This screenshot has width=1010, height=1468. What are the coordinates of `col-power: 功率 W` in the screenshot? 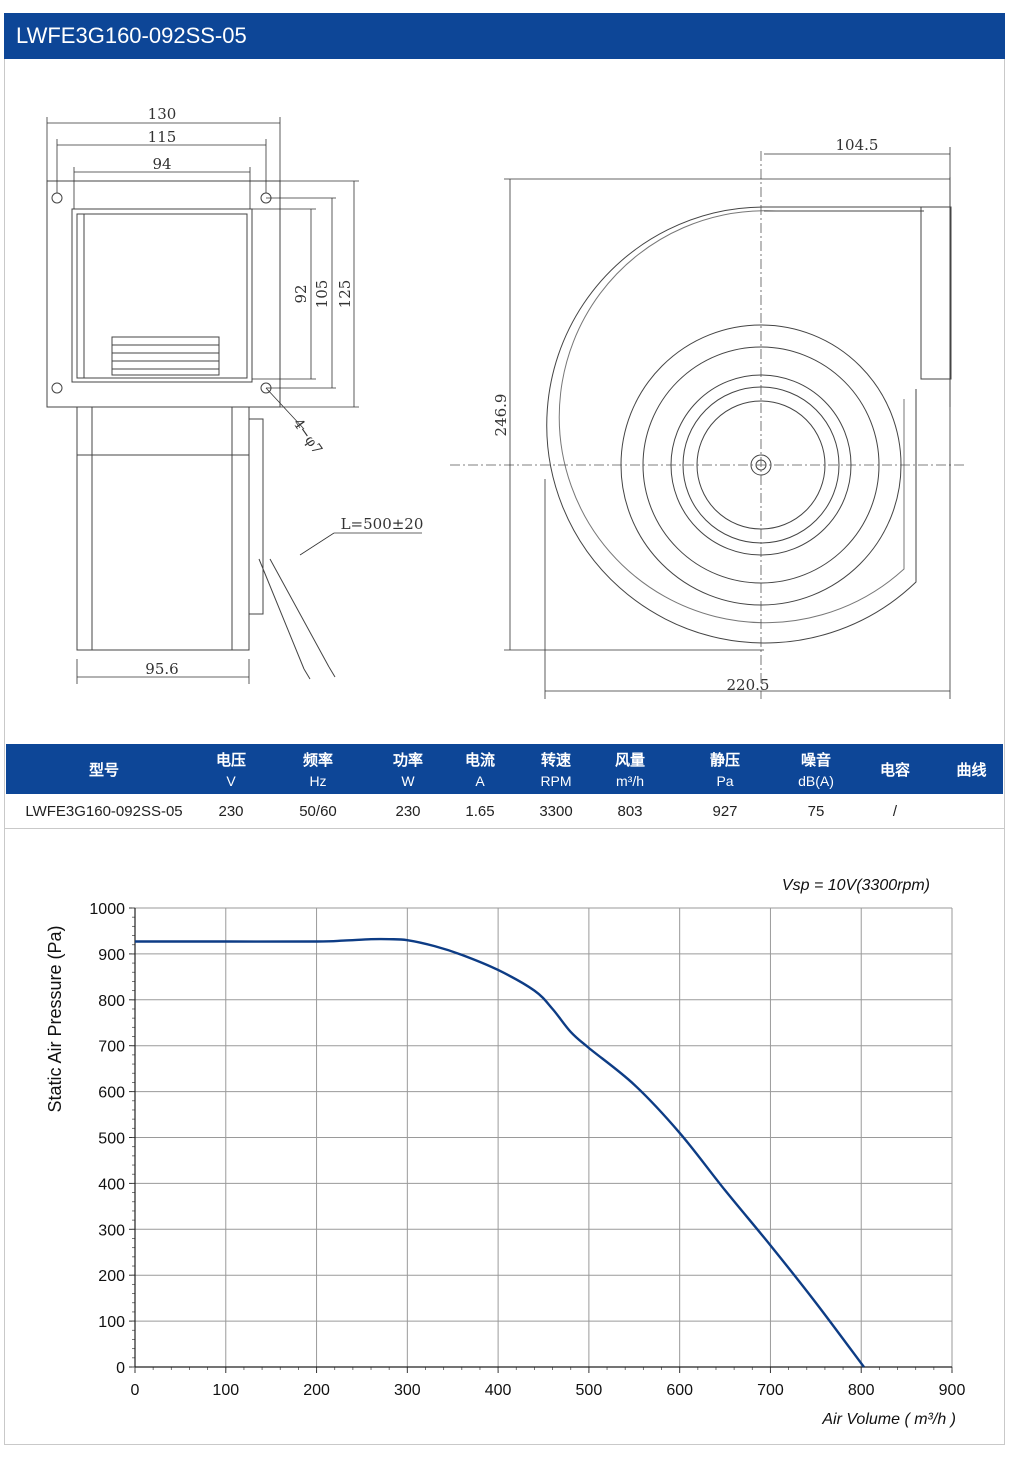 It's located at (408, 769).